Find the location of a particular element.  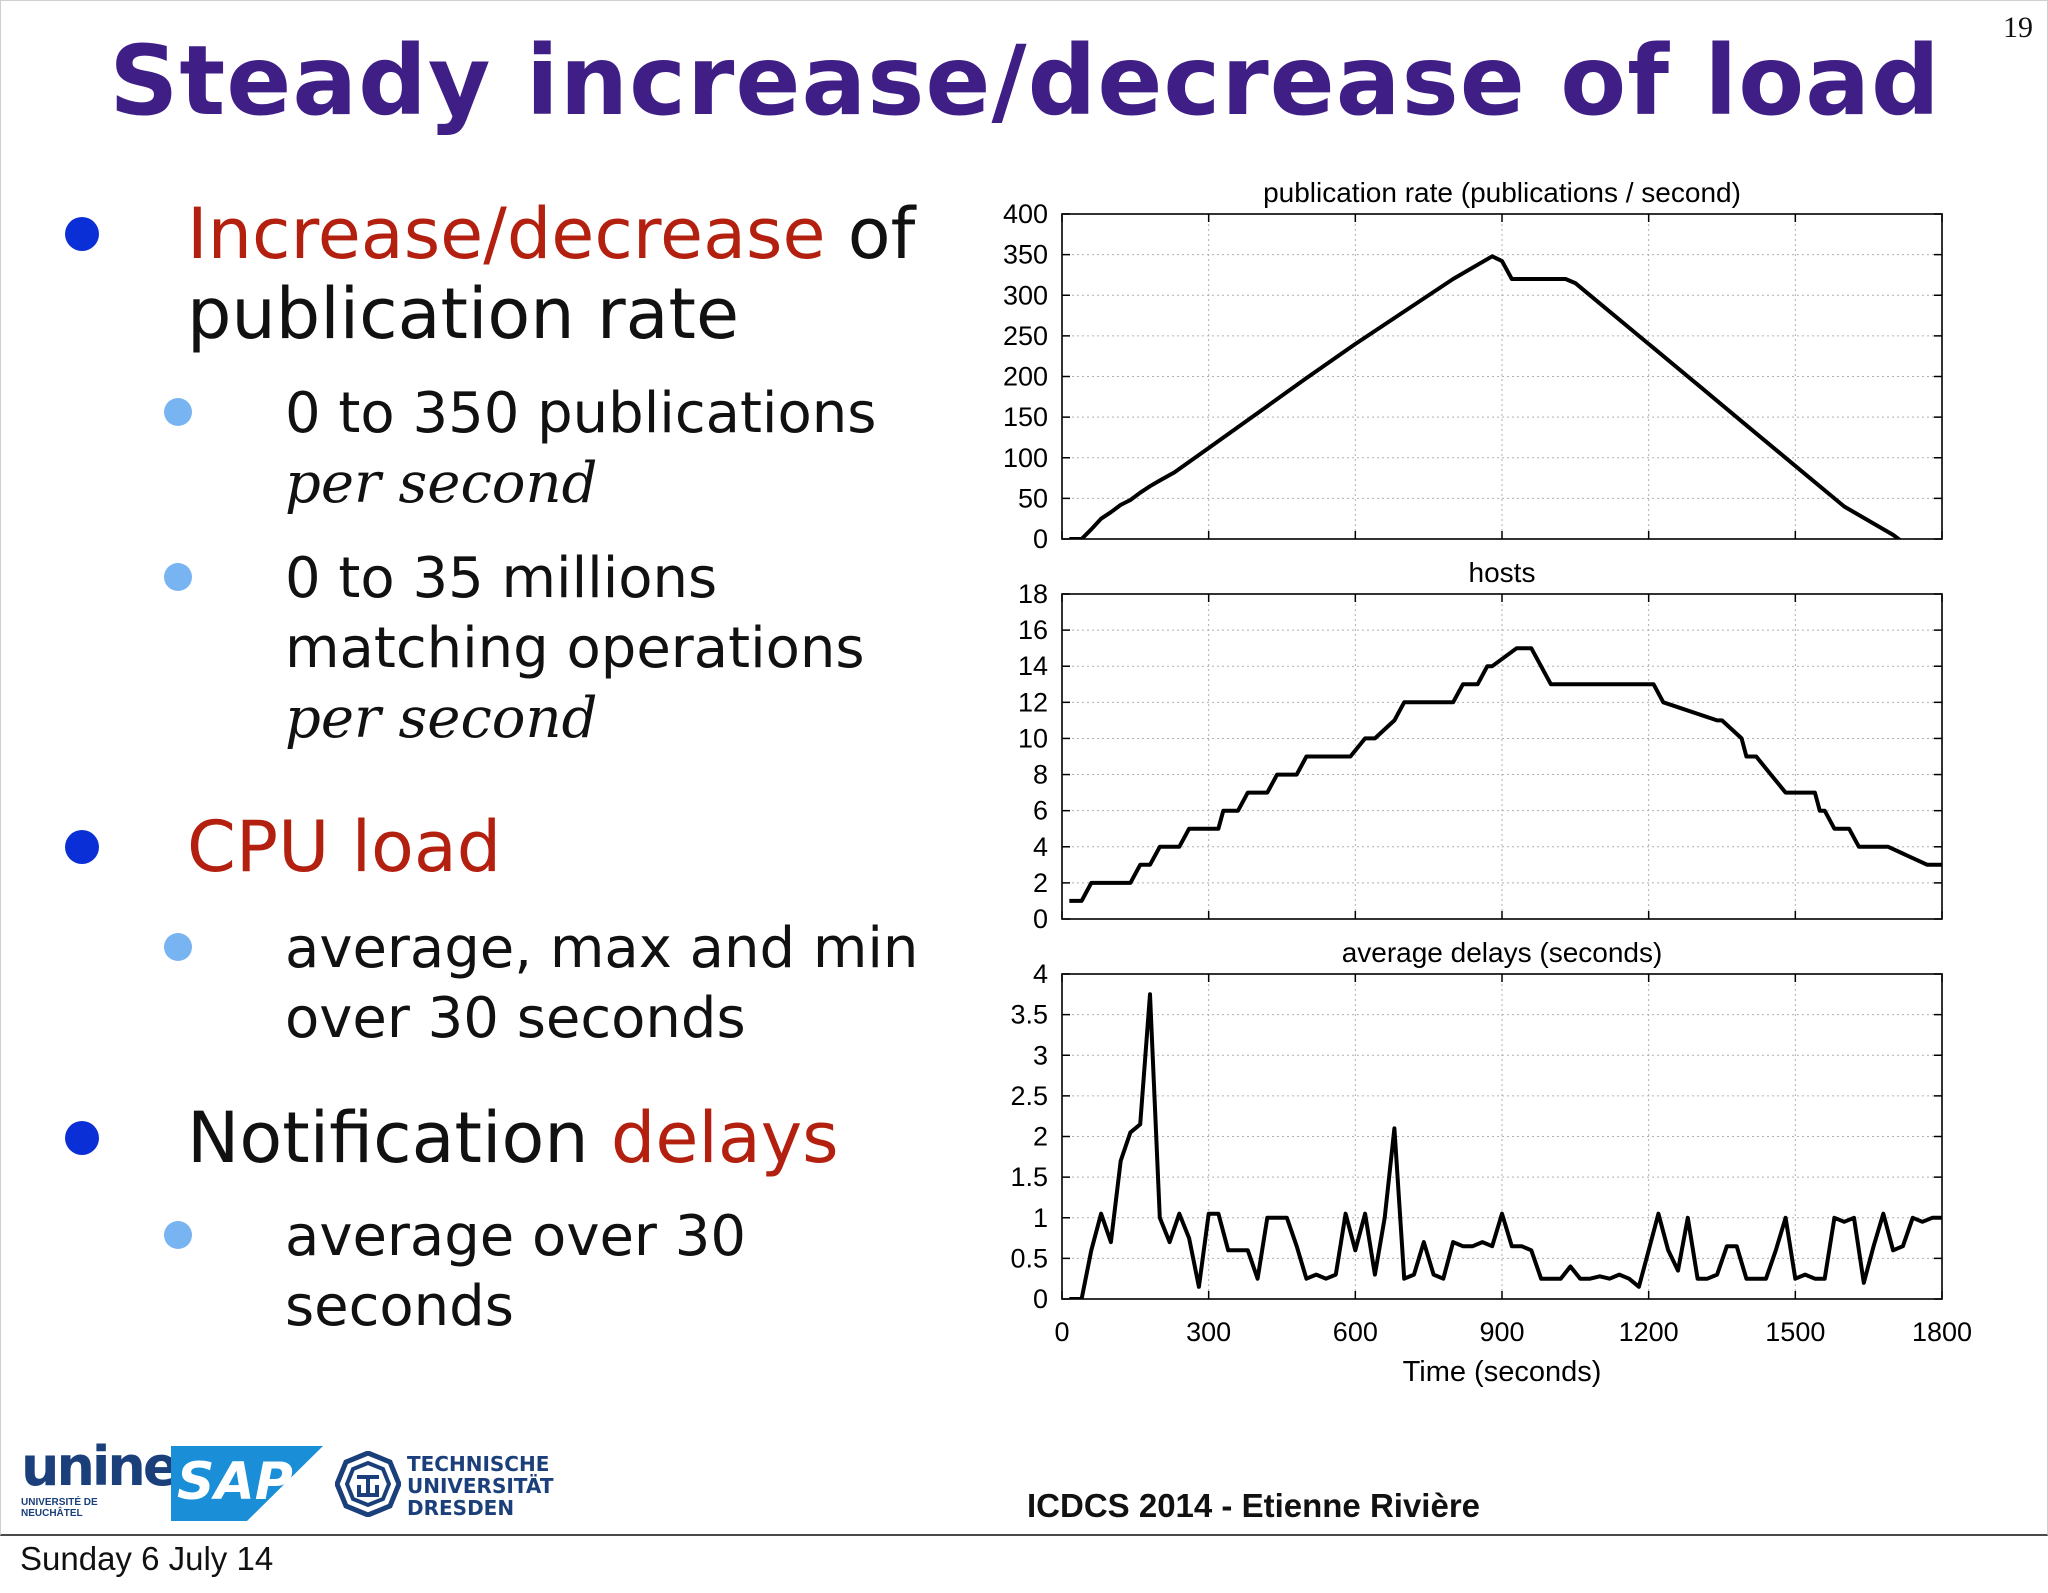

highlight-text: Increase/decrease is located at coordinates (506, 234).